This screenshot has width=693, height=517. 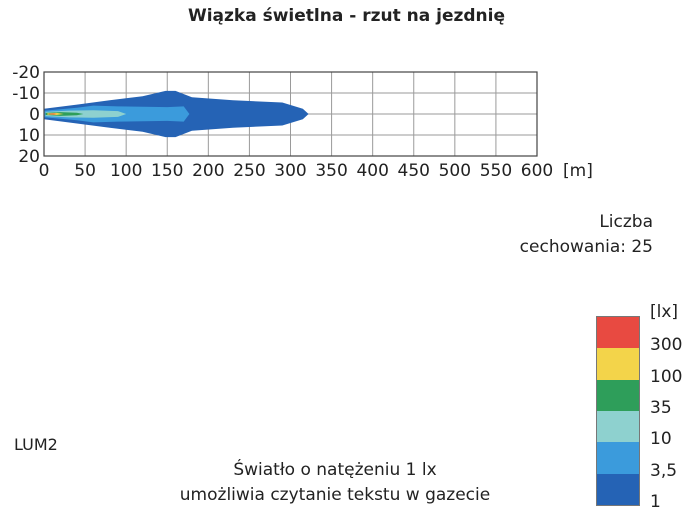 What do you see at coordinates (29, 157) in the screenshot?
I see `y-tick-label: 20` at bounding box center [29, 157].